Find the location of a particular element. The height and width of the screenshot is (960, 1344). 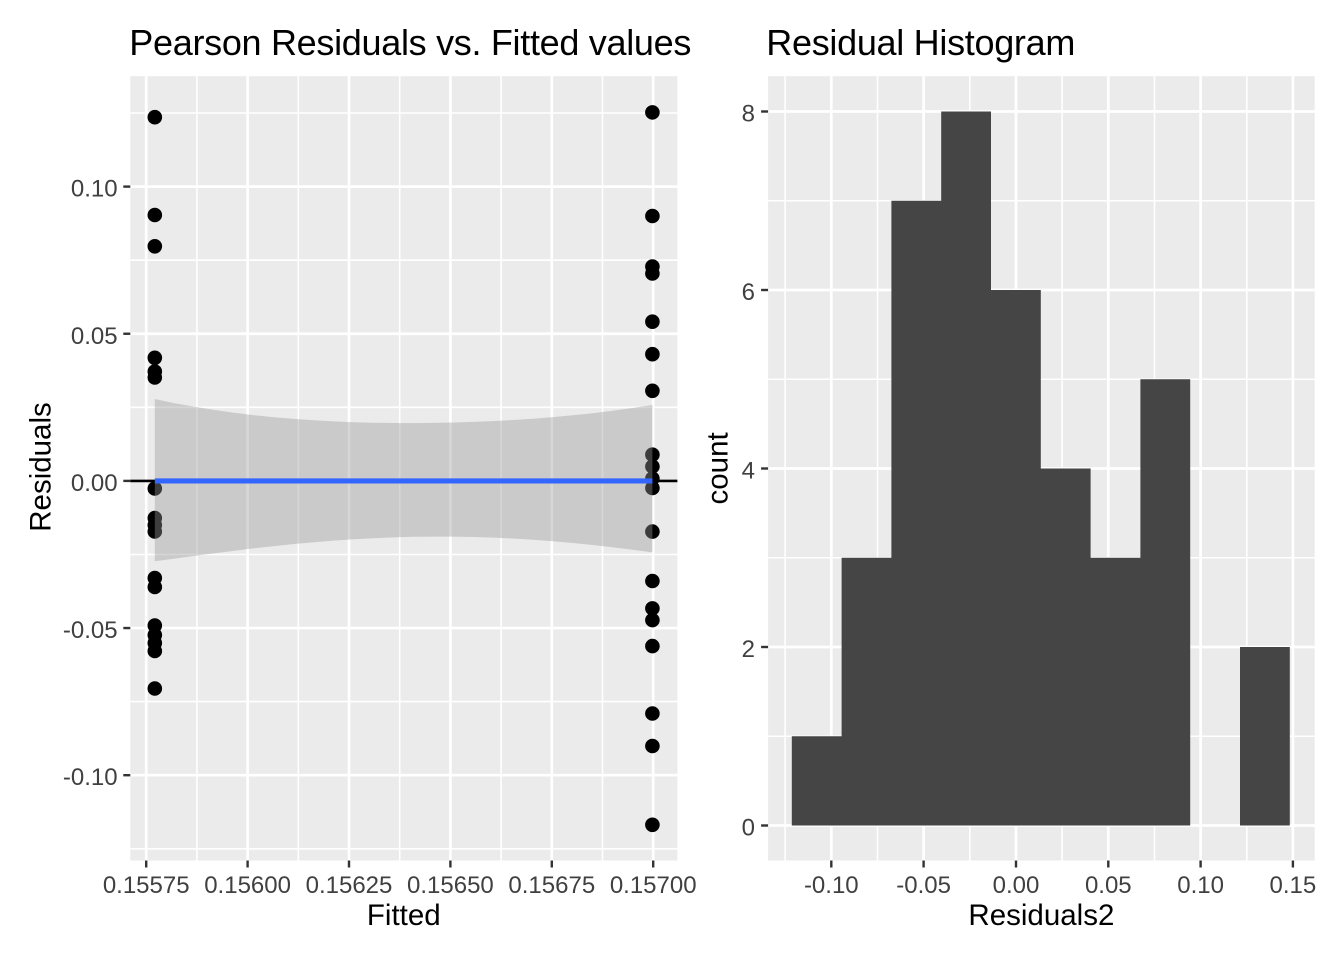

svg-text: Residuals is located at coordinates (41, 467).